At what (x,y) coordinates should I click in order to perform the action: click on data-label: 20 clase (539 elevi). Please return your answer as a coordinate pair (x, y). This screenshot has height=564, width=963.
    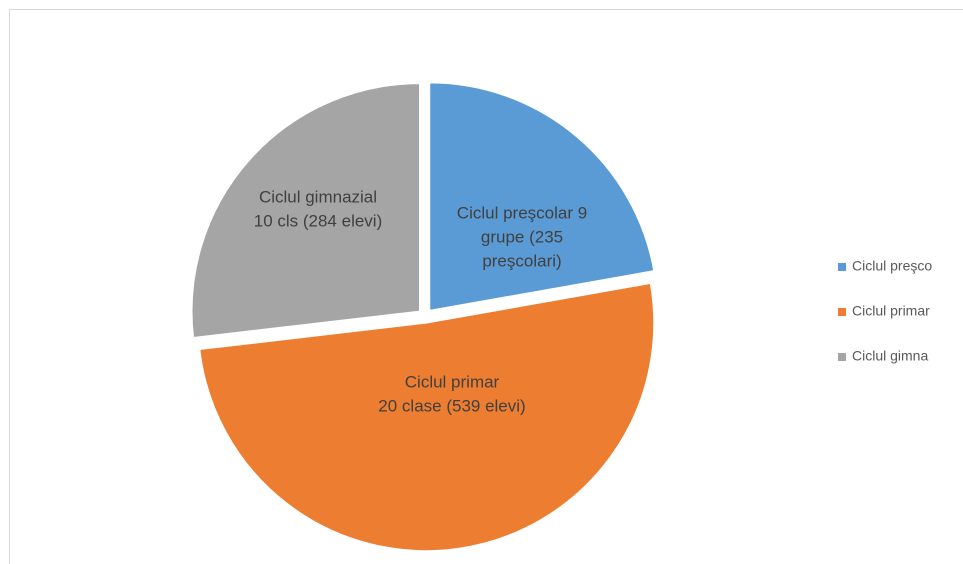
    Looking at the image, I should click on (451, 405).